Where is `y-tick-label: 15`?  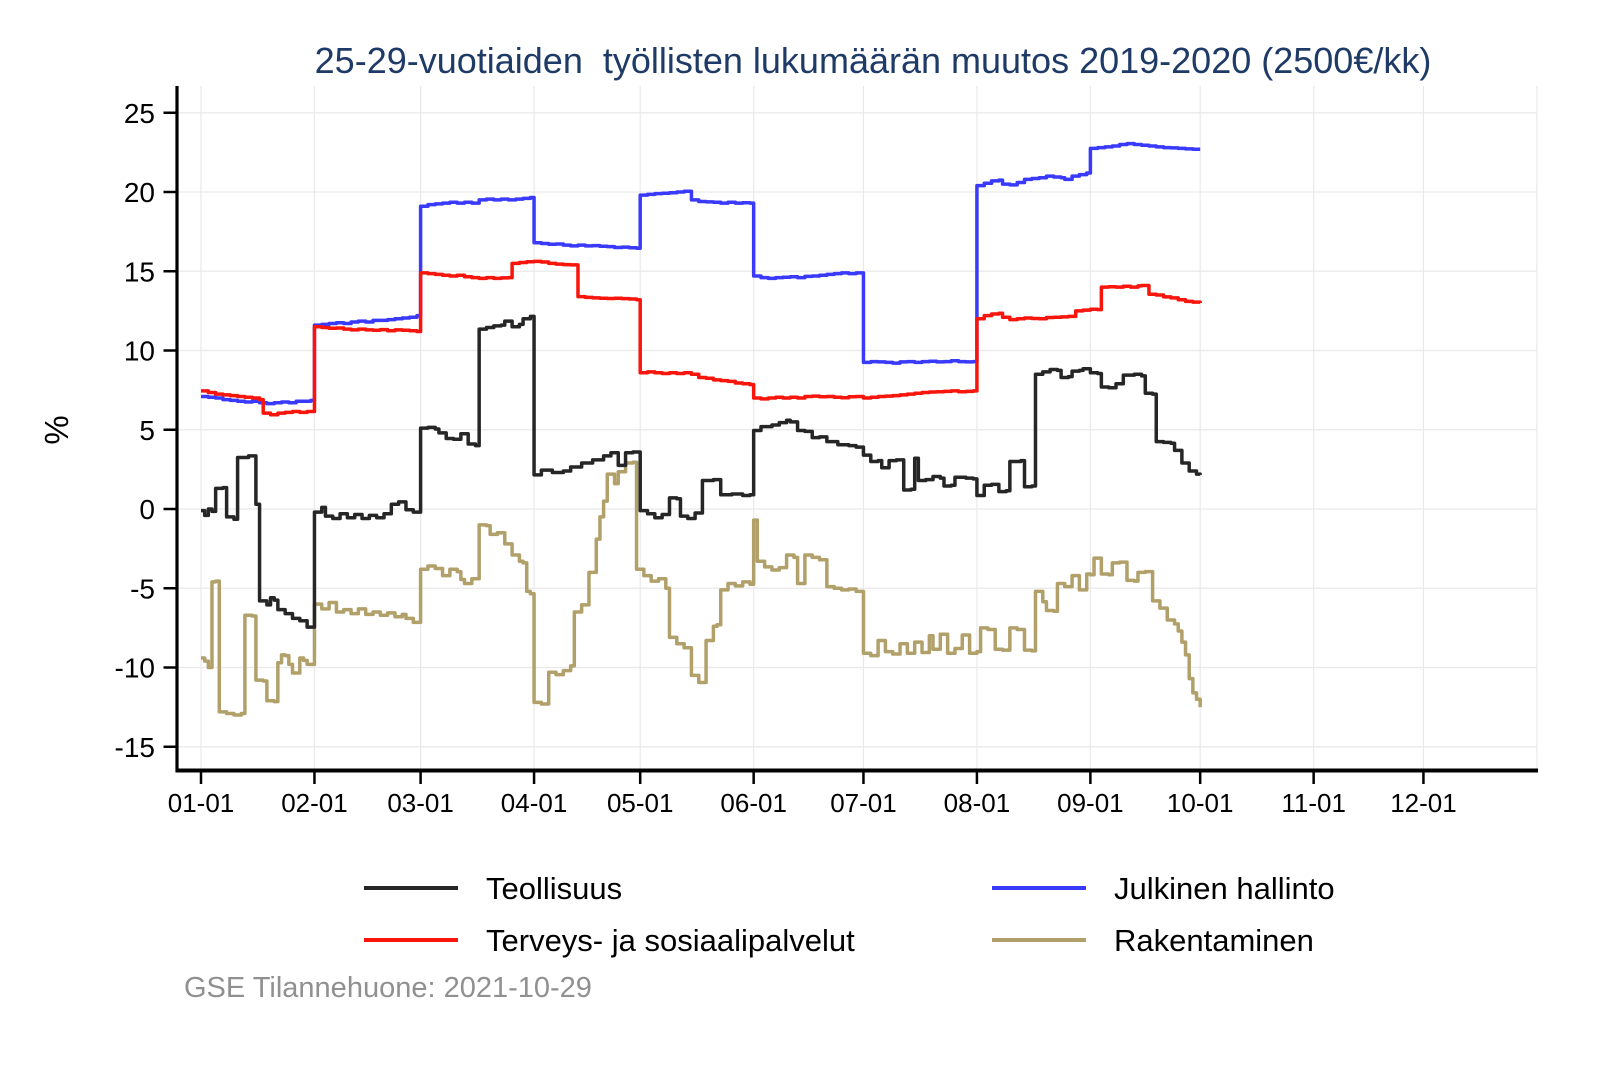
y-tick-label: 15 is located at coordinates (139, 271).